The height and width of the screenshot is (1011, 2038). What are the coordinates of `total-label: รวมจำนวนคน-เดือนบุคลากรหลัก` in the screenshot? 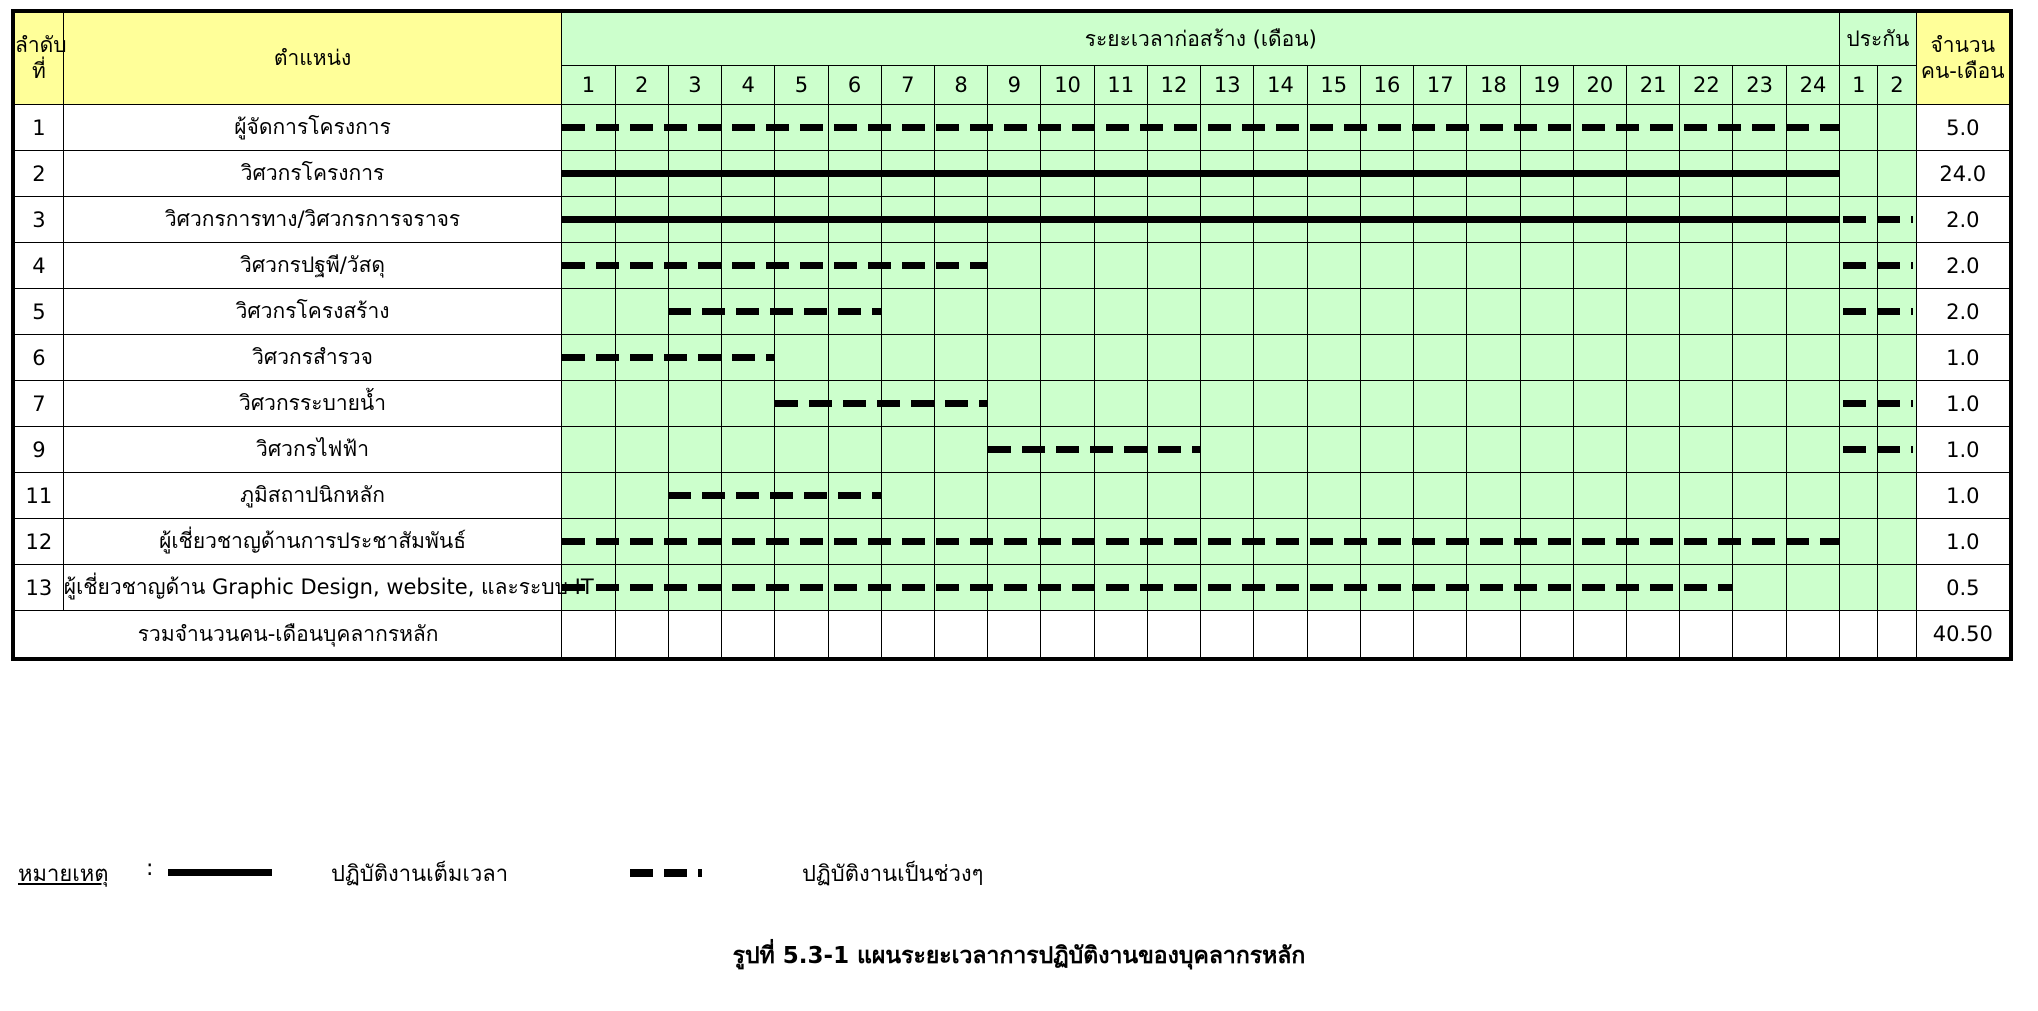 It's located at (288, 634).